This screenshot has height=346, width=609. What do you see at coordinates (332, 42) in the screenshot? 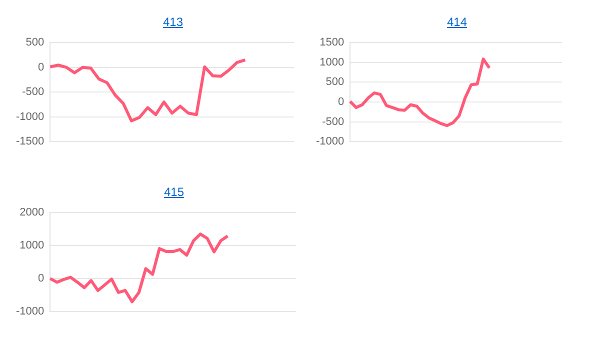
I see `y-tick-label: 1500` at bounding box center [332, 42].